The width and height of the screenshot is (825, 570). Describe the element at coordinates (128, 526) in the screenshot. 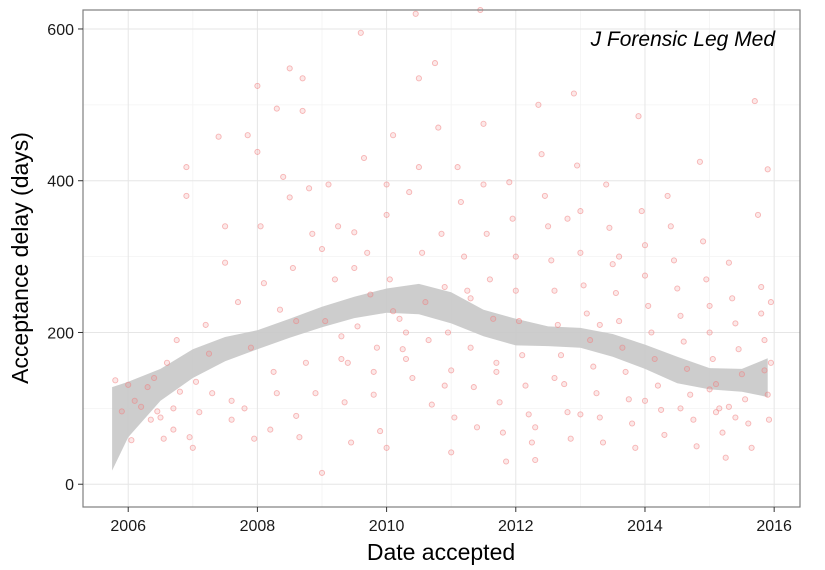

I see `x-tick-label: 2006` at that location.